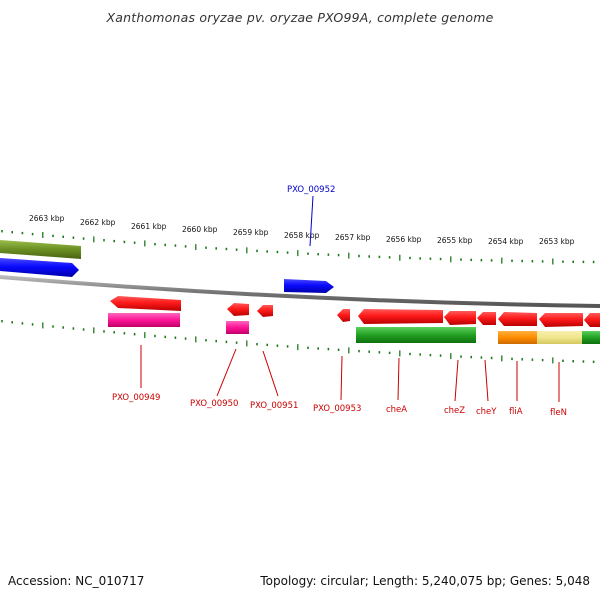  I want to click on inner-tick-marks, so click(298, 342).